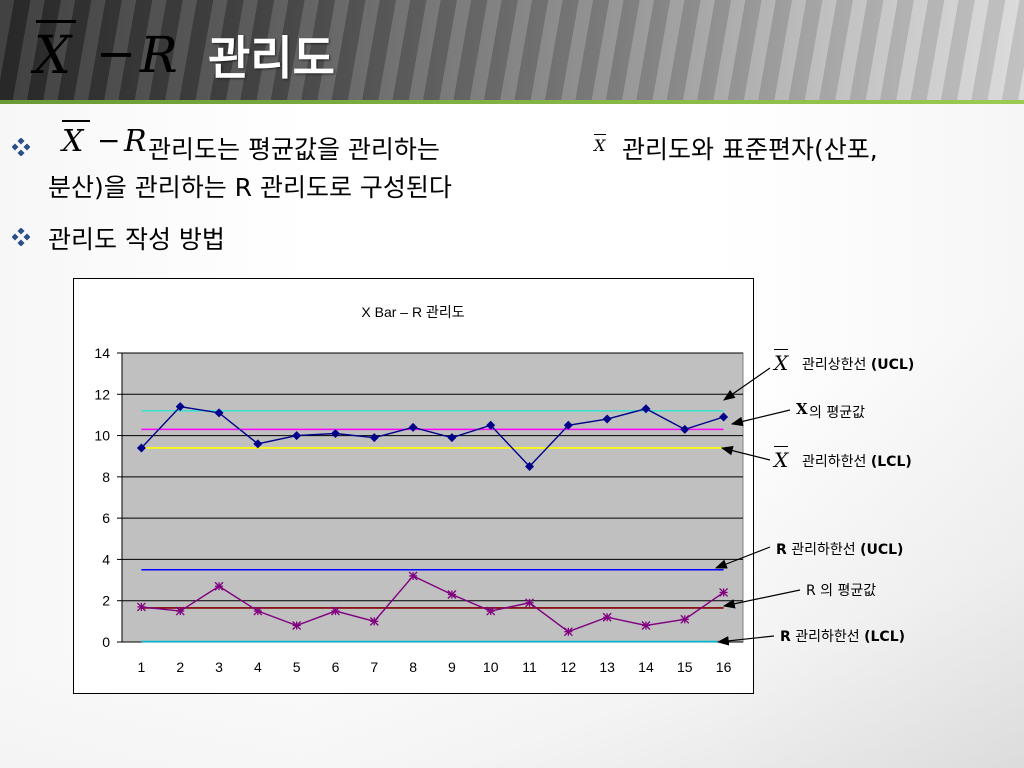 The height and width of the screenshot is (768, 1024). I want to click on inline-x-symbol: X, so click(600, 145).